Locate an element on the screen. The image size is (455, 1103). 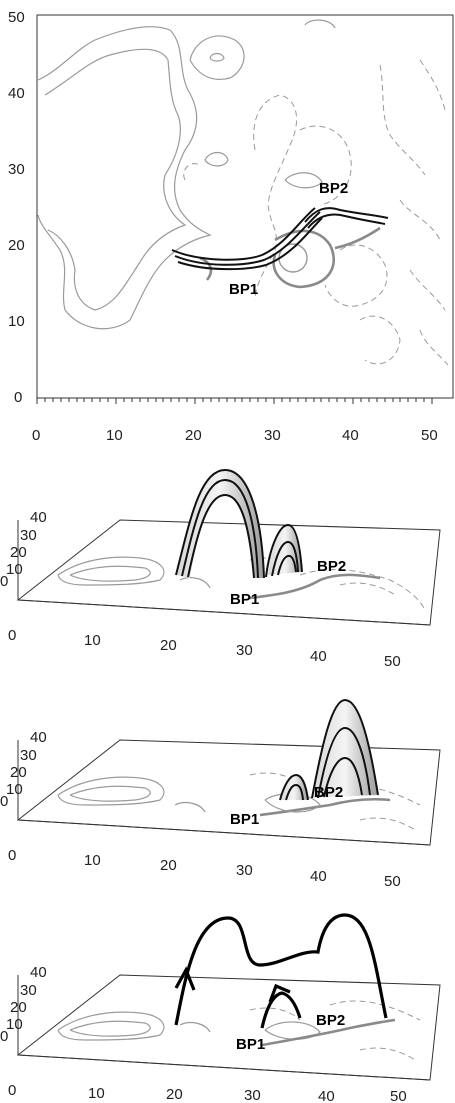
y-tick-label: 20 is located at coordinates (16, 245).